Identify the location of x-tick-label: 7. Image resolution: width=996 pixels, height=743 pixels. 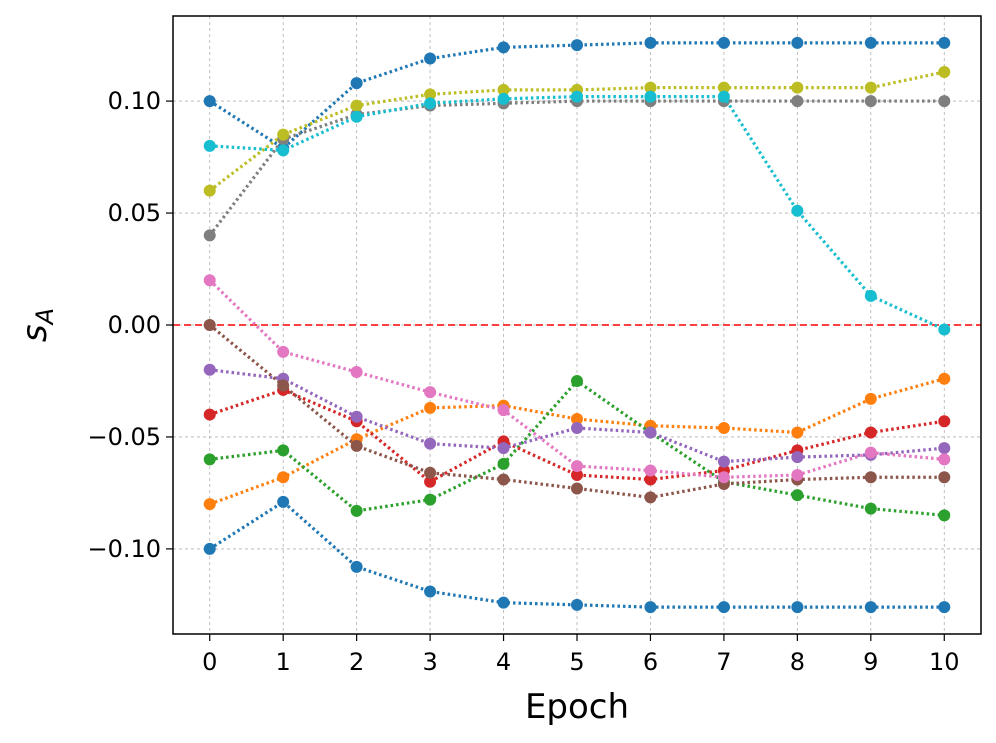
(723, 662).